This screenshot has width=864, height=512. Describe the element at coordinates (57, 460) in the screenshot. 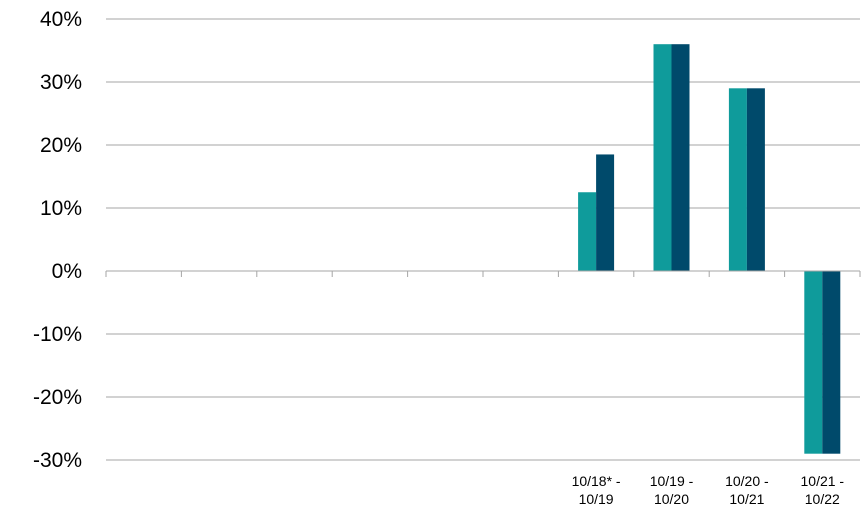

I see `y-tick-label: -30%` at that location.